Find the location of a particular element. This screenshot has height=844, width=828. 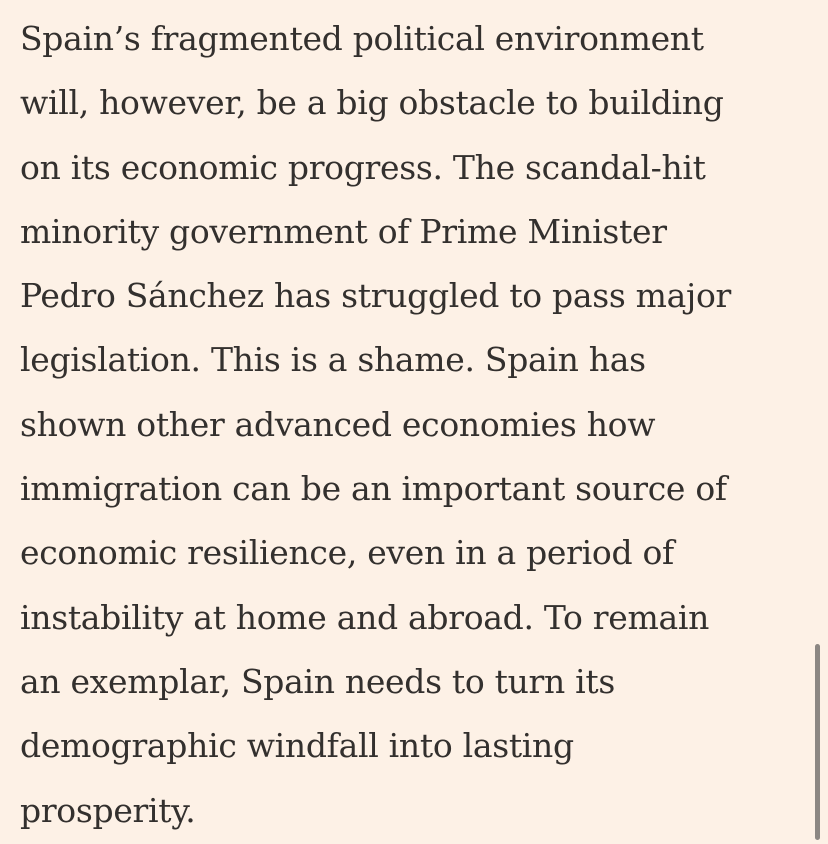

paragraph-line: minority government of Prime Minister is located at coordinates (343, 231).